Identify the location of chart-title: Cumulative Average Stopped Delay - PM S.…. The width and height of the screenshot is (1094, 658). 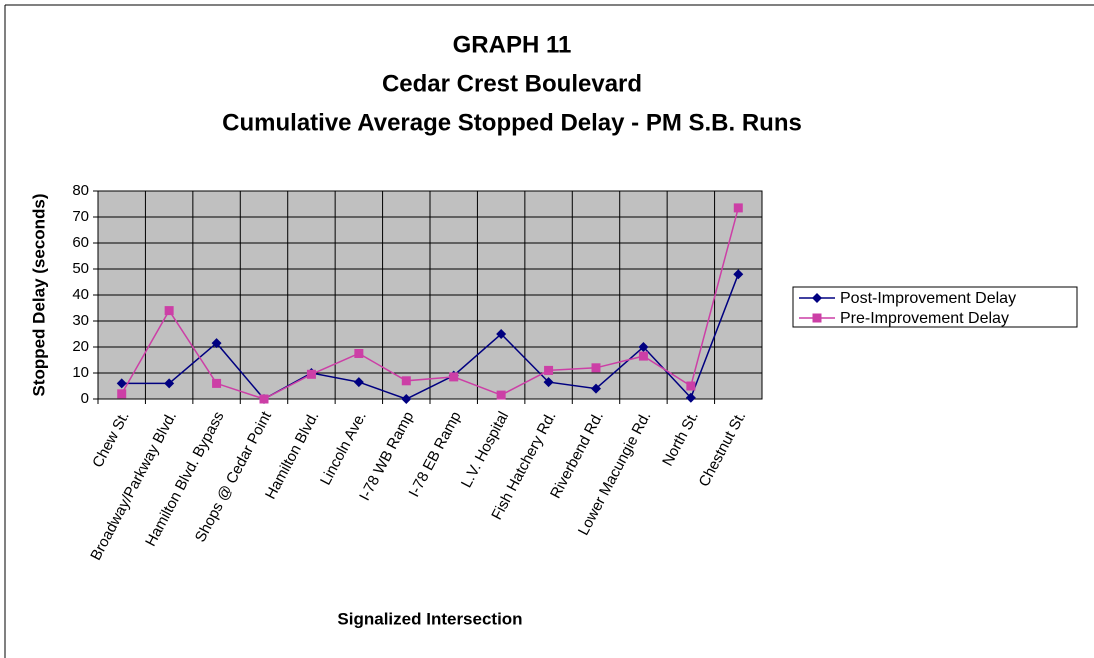
(512, 122).